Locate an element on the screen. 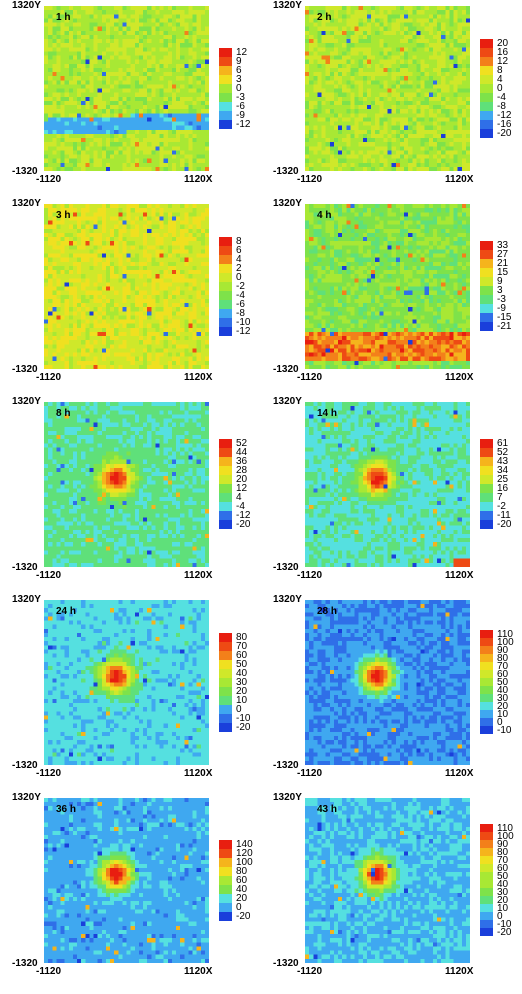 This screenshot has width=522, height=994. legend-value-label: 16 is located at coordinates (503, 52).